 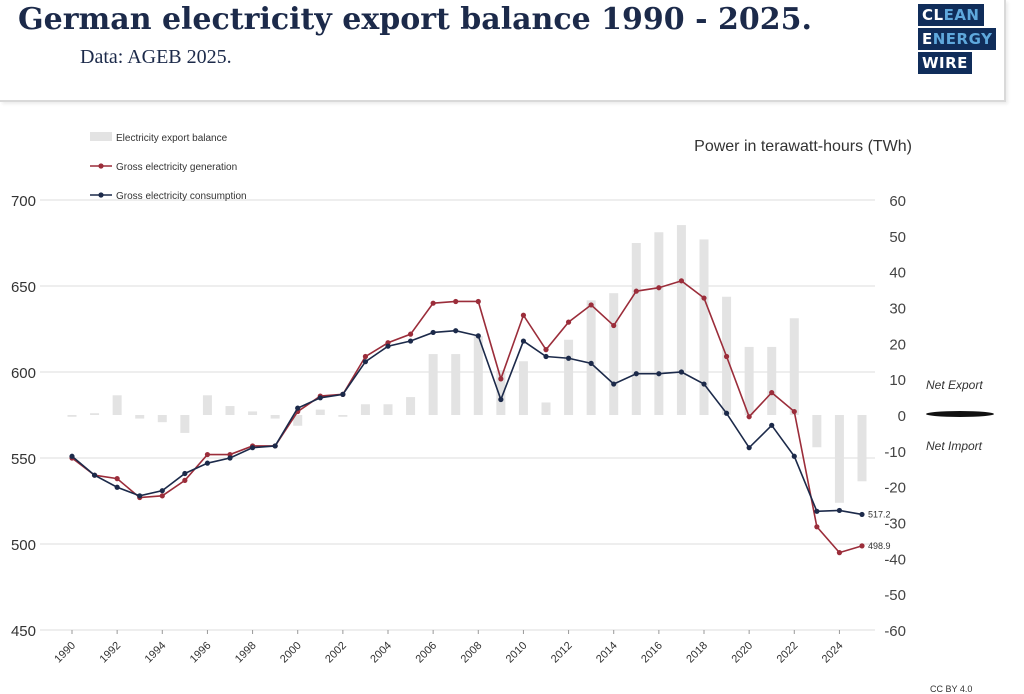 I want to click on right-axis-tick-label: -40, so click(x=895, y=559).